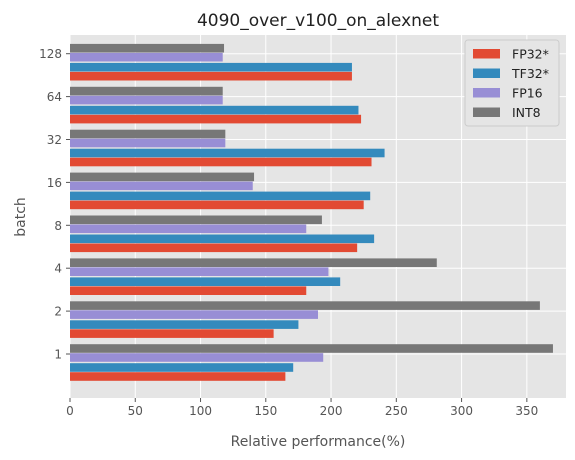 This screenshot has height=460, width=575. What do you see at coordinates (70, 411) in the screenshot?
I see `x-tick-label: 0` at bounding box center [70, 411].